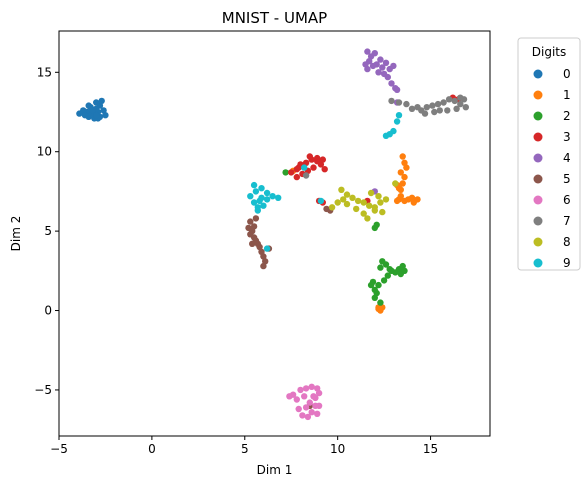  I want to click on chart-title: MNIST - UMAP, so click(274, 18).